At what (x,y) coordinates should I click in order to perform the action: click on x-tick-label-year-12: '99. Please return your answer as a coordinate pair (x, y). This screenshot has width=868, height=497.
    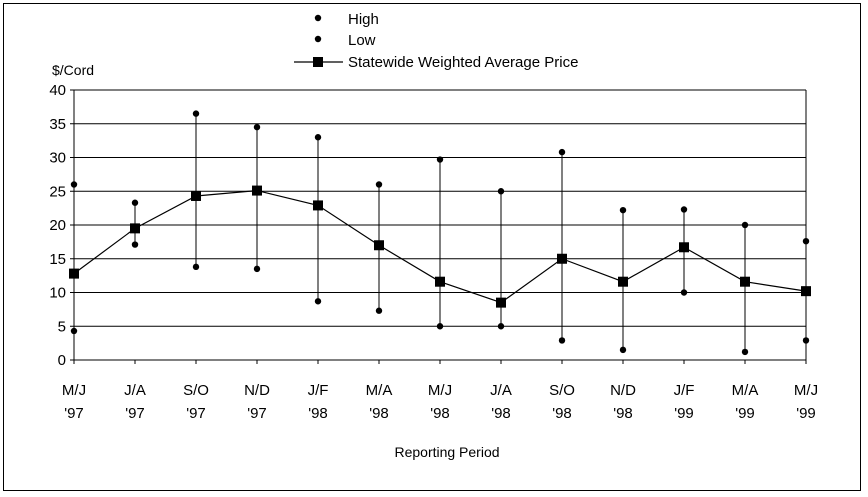
    Looking at the image, I should click on (806, 413).